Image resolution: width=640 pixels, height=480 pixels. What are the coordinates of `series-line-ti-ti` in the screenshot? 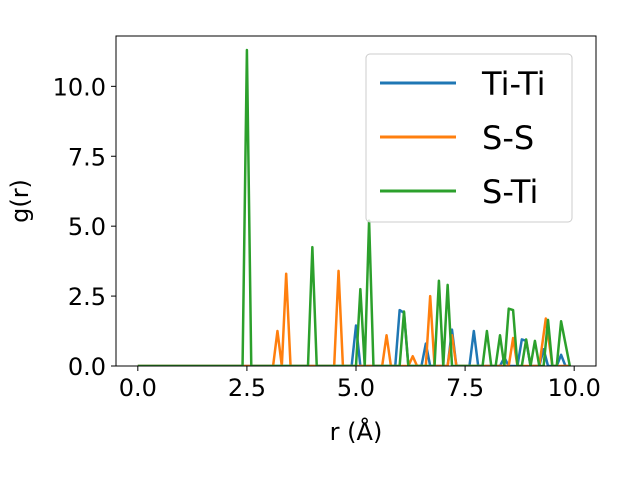 It's located at (353, 337).